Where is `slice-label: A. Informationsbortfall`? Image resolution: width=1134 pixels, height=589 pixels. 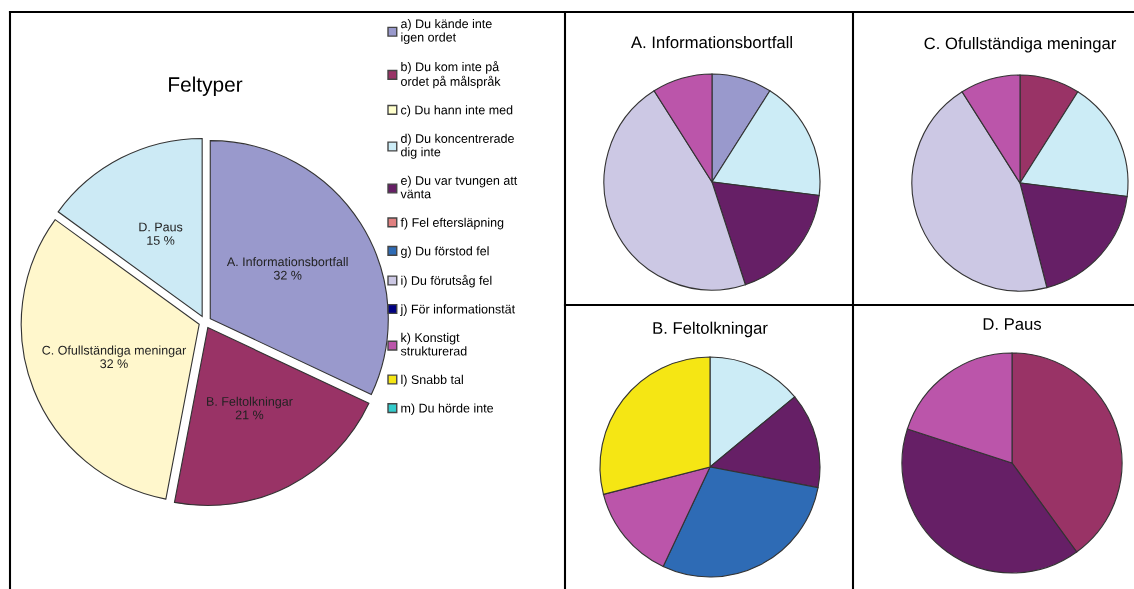
slice-label: A. Informationsbortfall is located at coordinates (287, 261).